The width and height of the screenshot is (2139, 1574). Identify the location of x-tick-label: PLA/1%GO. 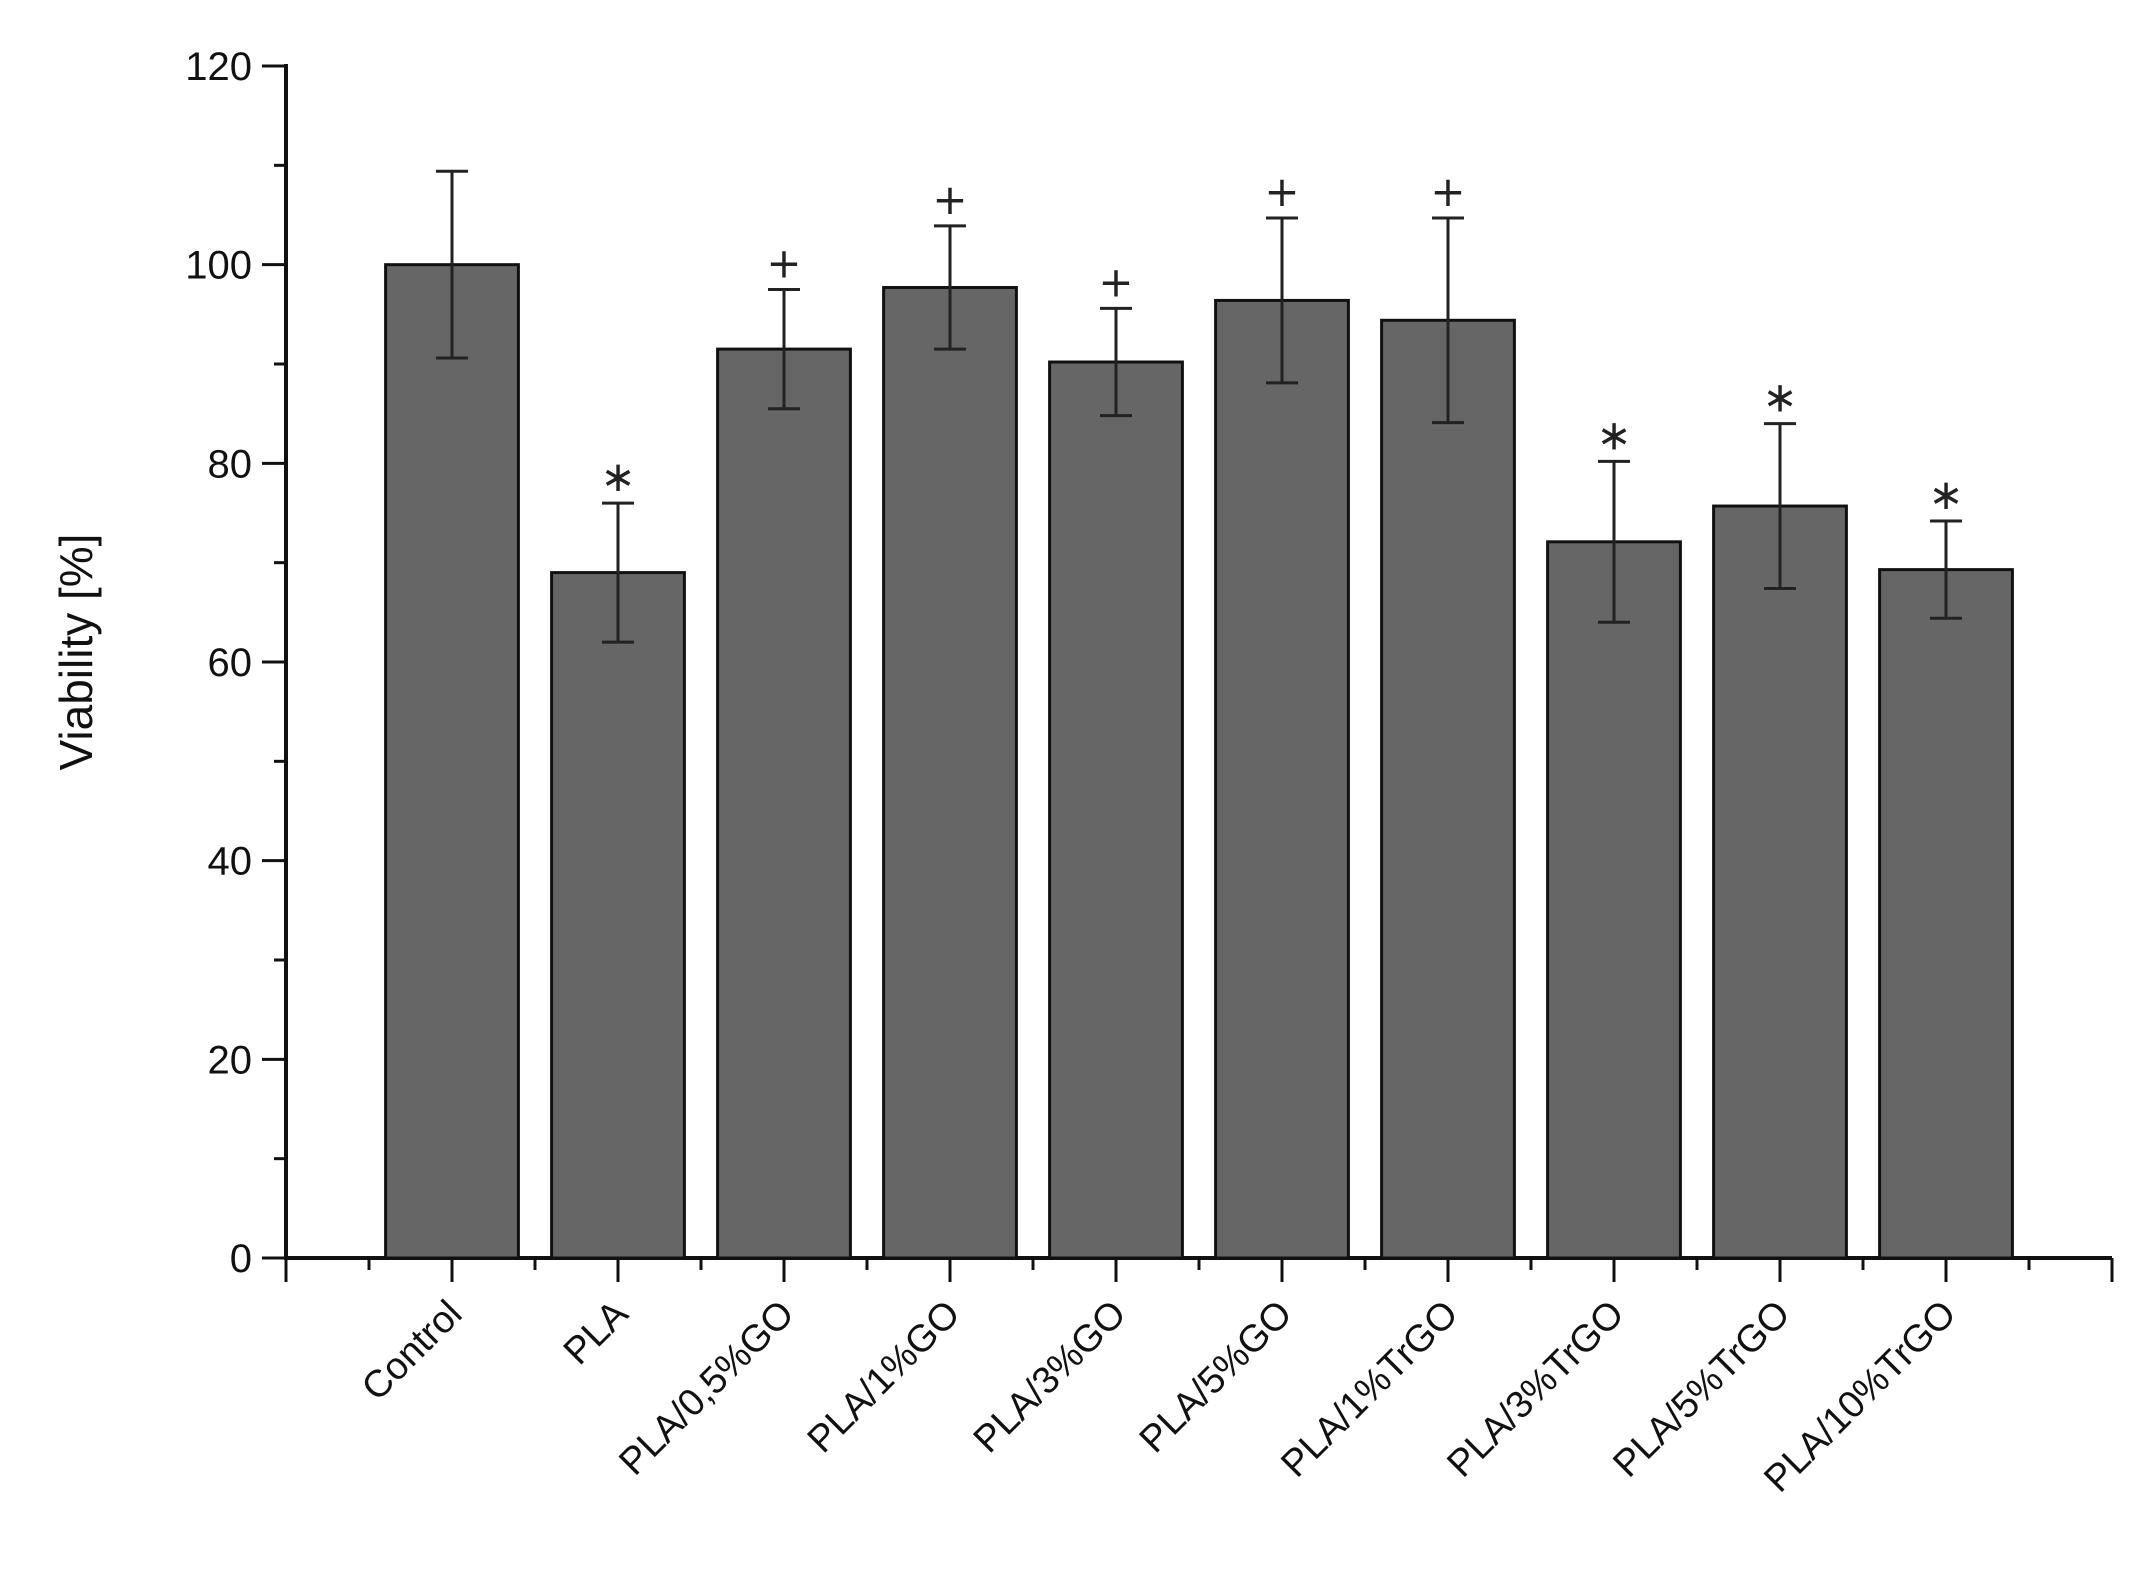
(884, 1377).